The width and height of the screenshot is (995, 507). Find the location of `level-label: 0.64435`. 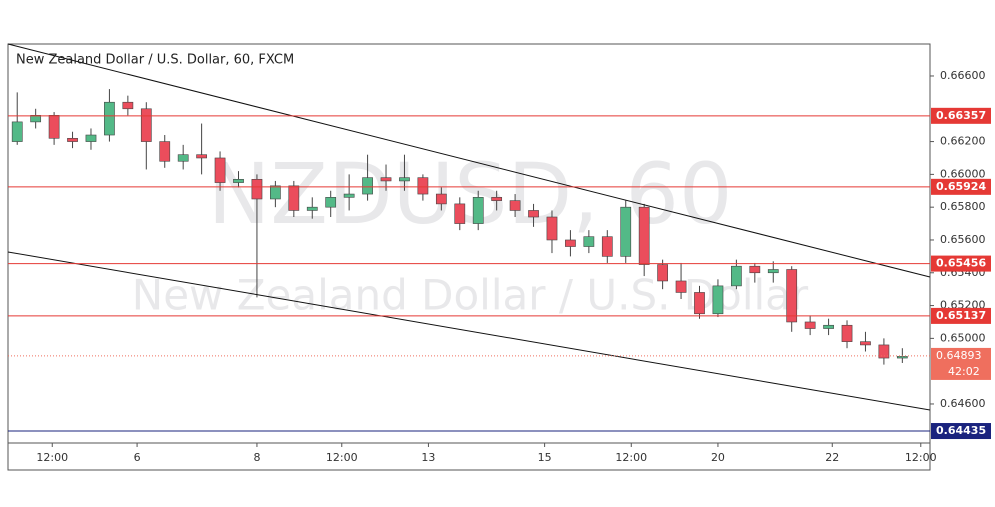

level-label: 0.64435 is located at coordinates (961, 430).